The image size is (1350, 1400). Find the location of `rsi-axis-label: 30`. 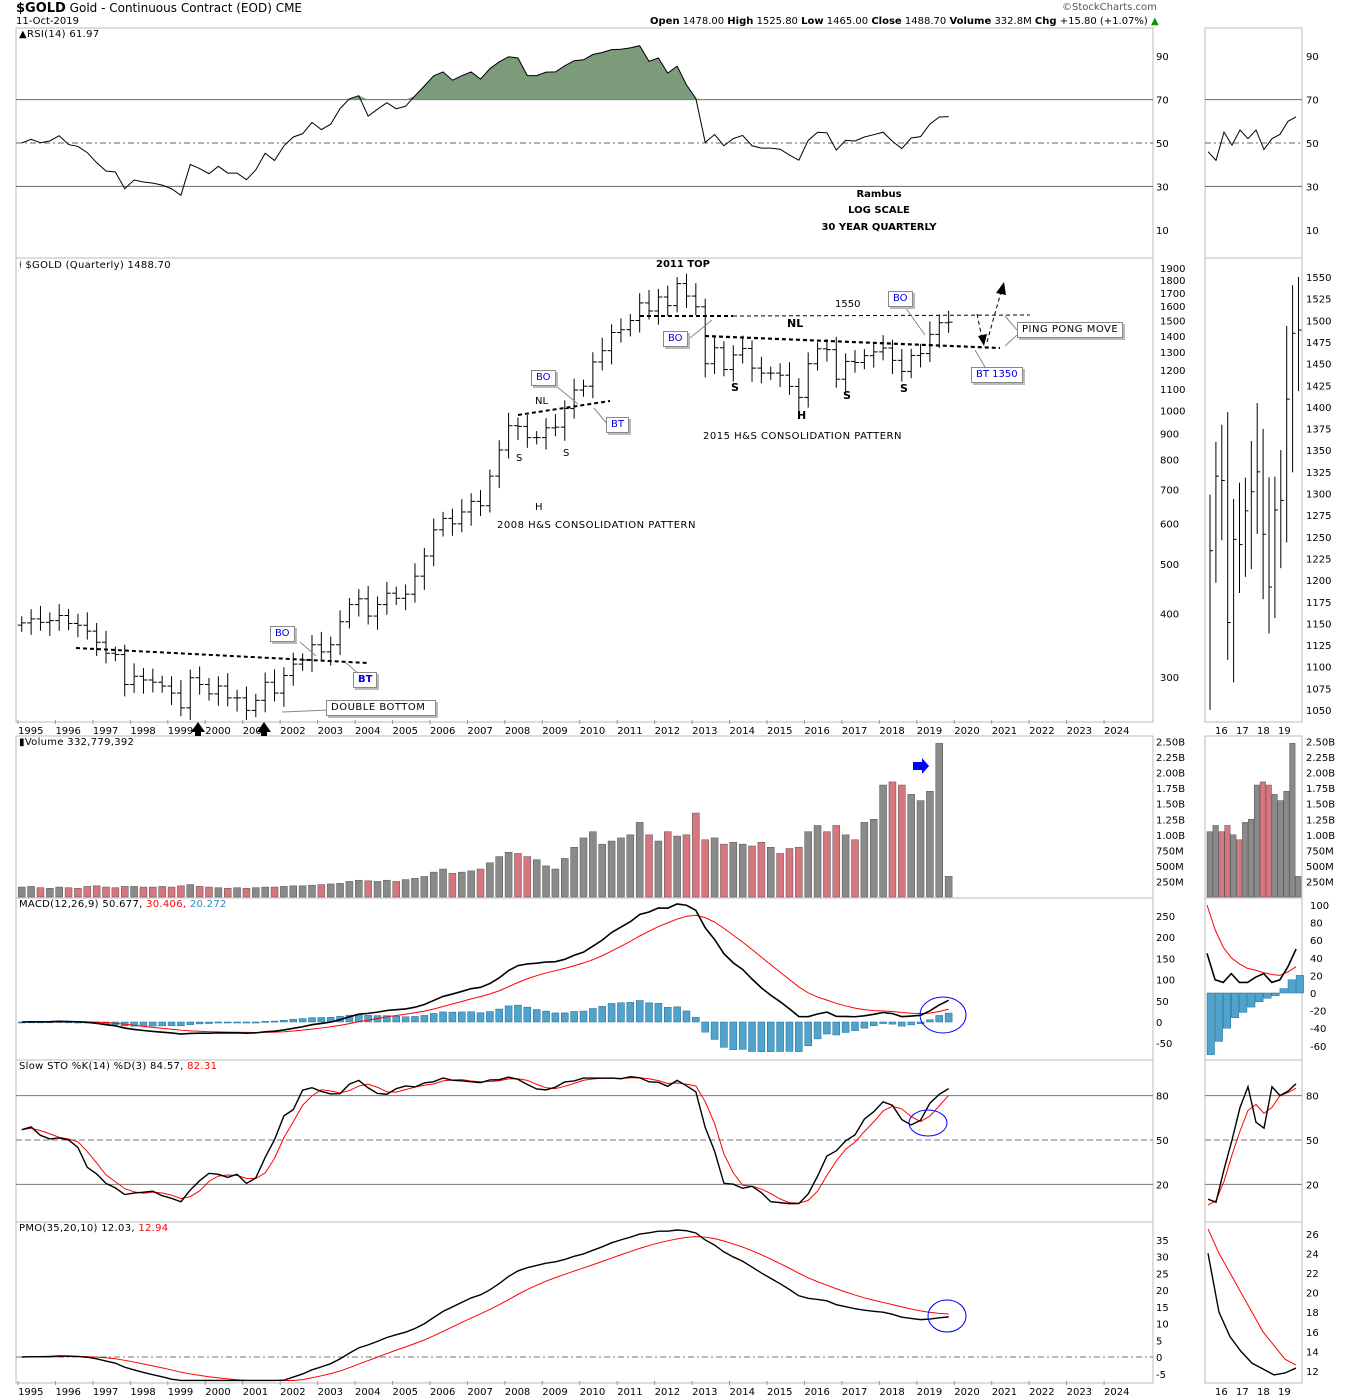

rsi-axis-label: 30 is located at coordinates (1312, 187).